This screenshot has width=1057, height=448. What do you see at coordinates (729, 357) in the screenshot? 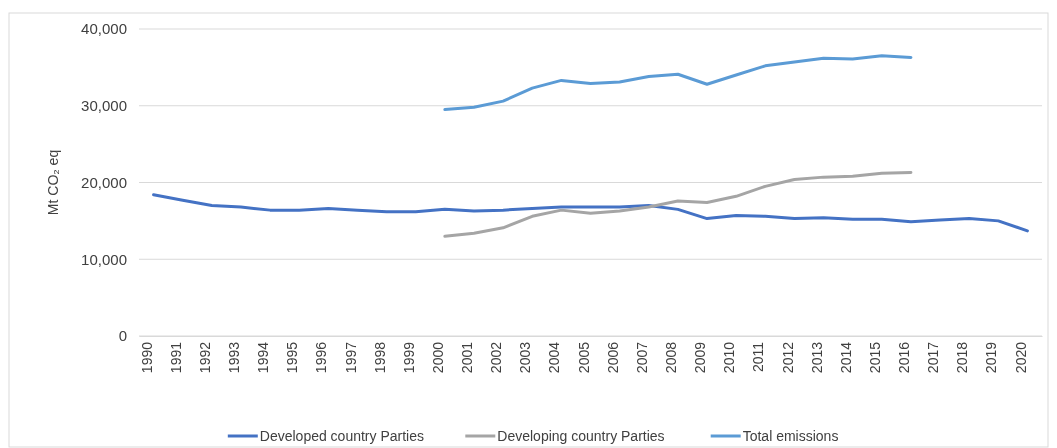
I see `x-tick-label: 2010` at bounding box center [729, 357].